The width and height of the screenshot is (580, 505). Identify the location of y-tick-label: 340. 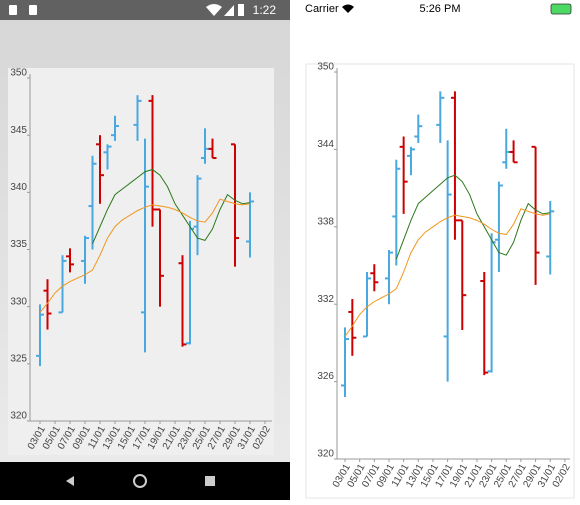
(18, 187).